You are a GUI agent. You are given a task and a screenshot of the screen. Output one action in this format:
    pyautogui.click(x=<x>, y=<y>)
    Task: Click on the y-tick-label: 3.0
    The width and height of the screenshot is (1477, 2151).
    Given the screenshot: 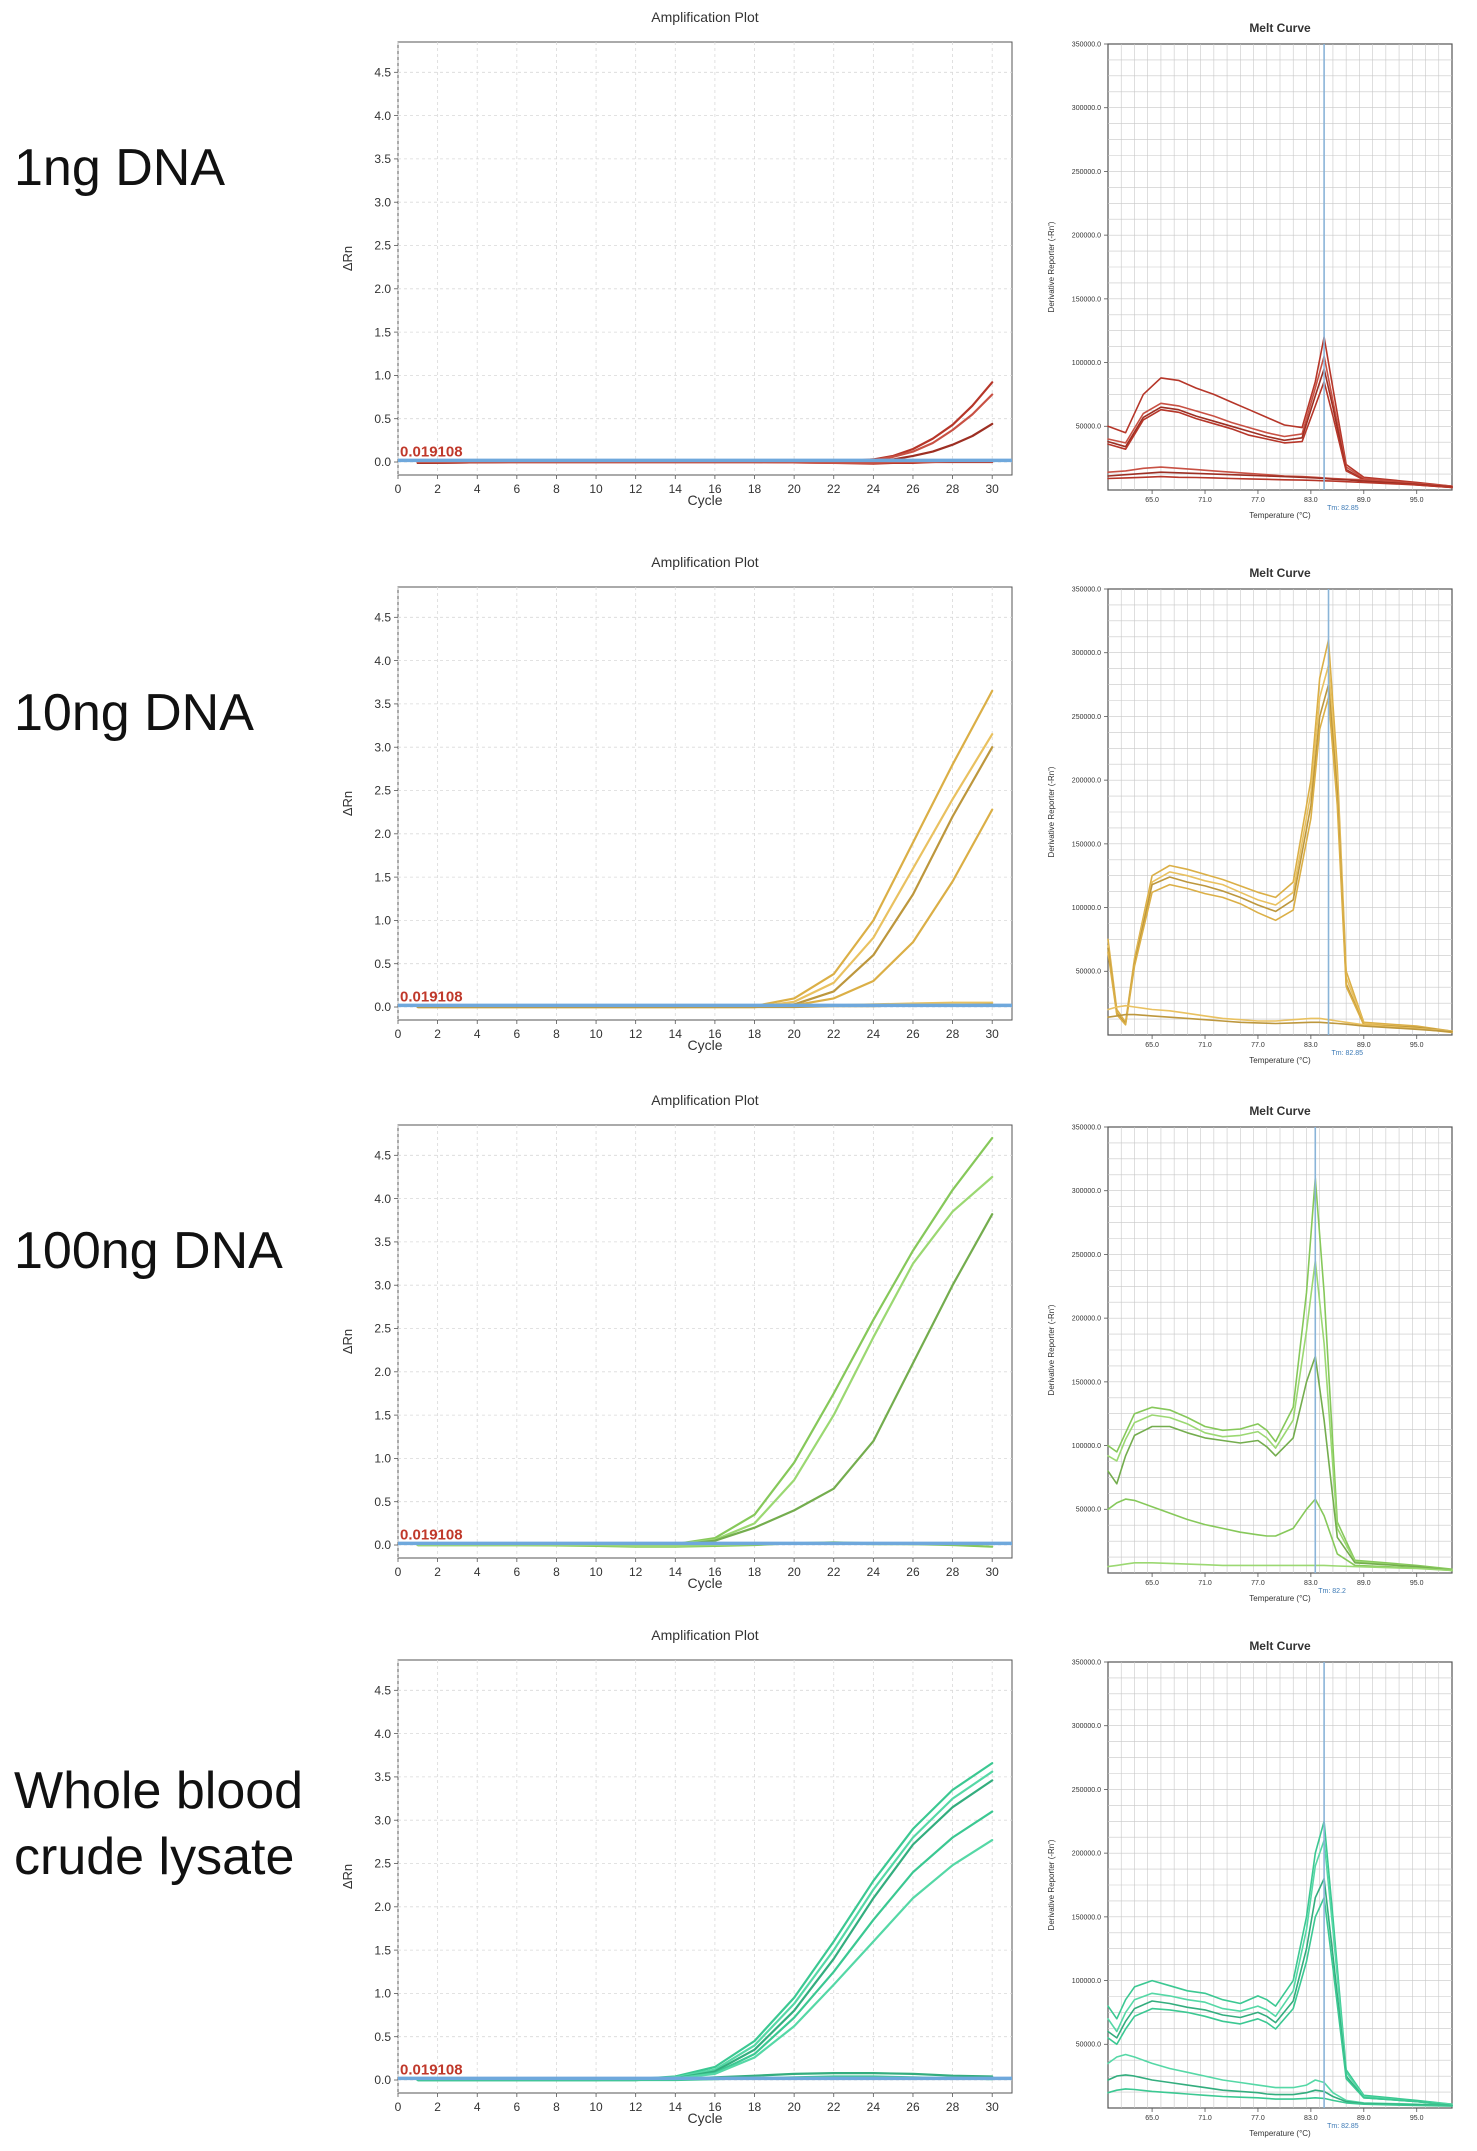 What is the action you would take?
    pyautogui.click(x=382, y=1285)
    